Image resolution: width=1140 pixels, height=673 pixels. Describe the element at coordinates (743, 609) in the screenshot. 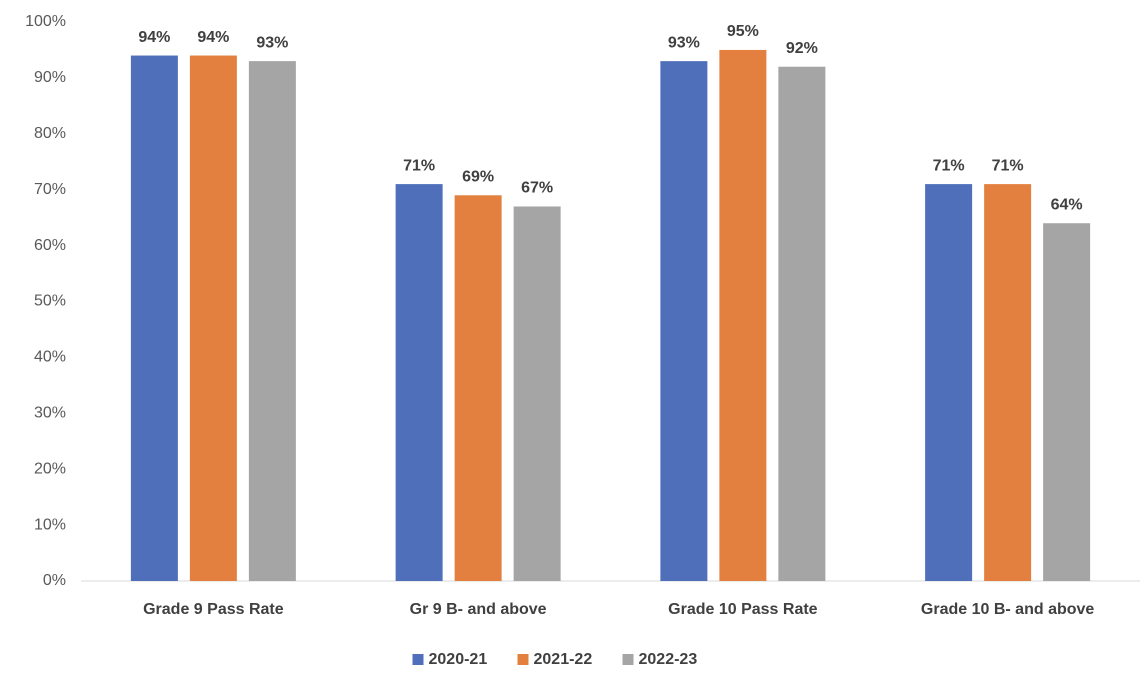

I see `x-tick-label: Grade 10 Pass Rate` at that location.